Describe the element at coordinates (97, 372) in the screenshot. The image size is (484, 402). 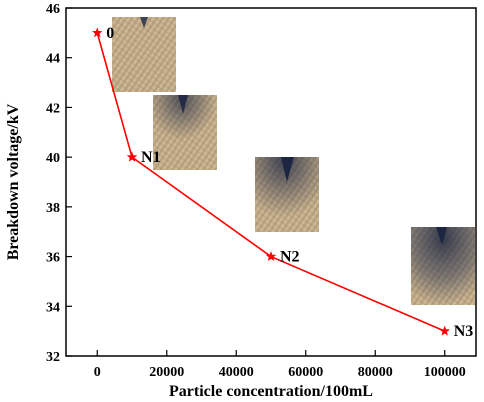
I see `x-tick-label: 0` at that location.